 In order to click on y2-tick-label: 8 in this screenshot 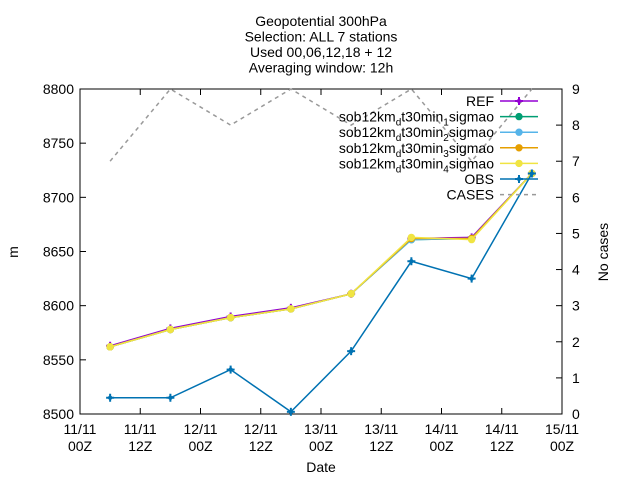, I will do `click(576, 125)`.